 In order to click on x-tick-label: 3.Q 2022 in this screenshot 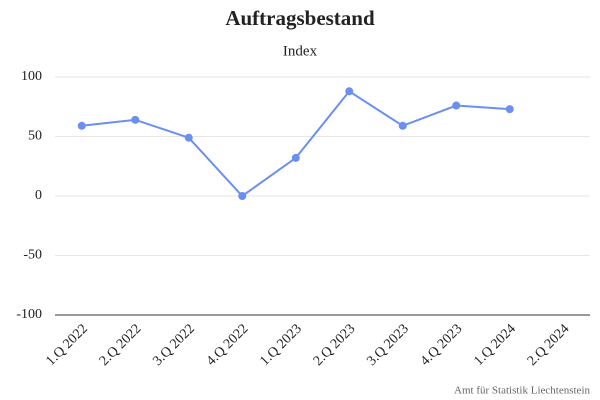, I will do `click(173, 344)`.